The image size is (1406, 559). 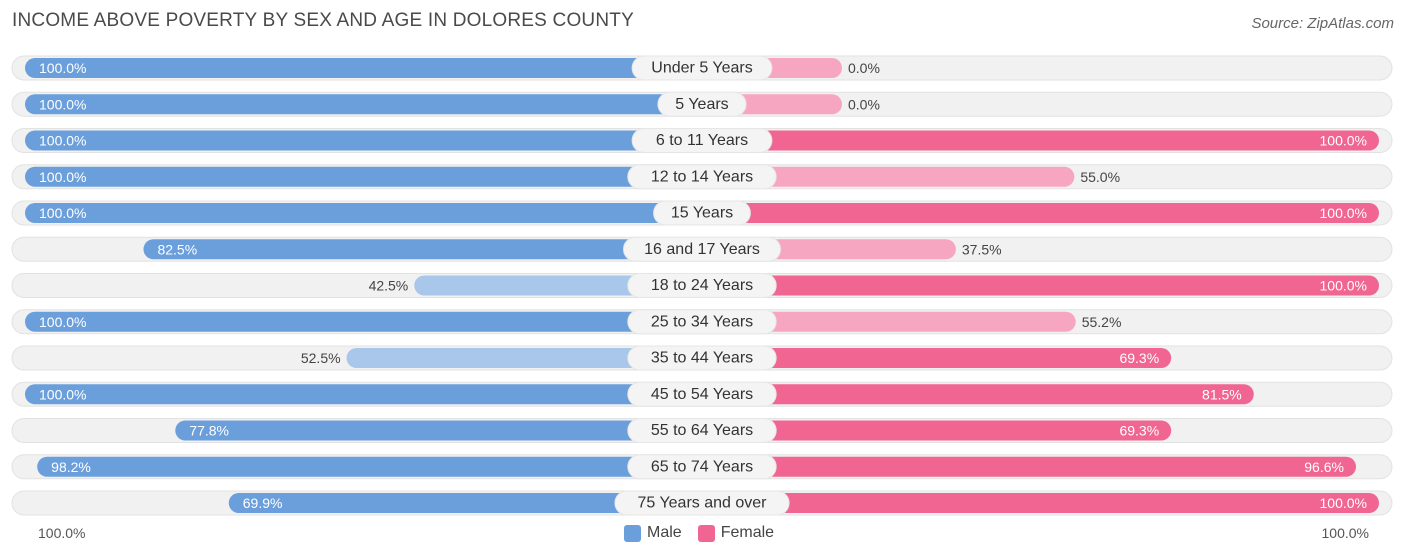 I want to click on category-label: 55 to 64 Years, so click(x=702, y=430).